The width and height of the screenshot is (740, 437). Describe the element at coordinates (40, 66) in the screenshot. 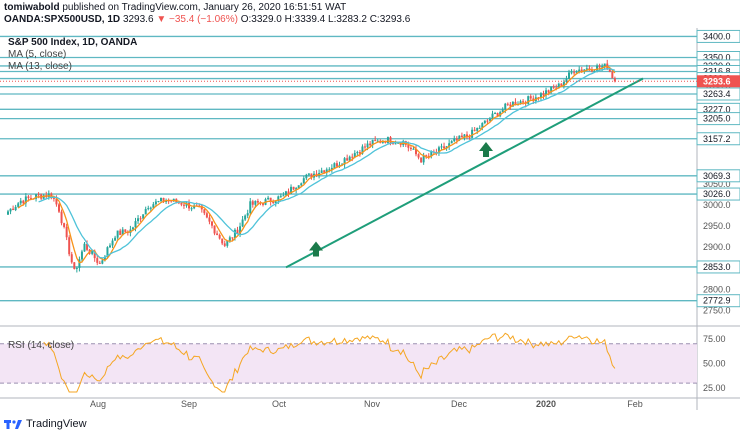

I see `ma13-legend: MA (13, close)` at that location.